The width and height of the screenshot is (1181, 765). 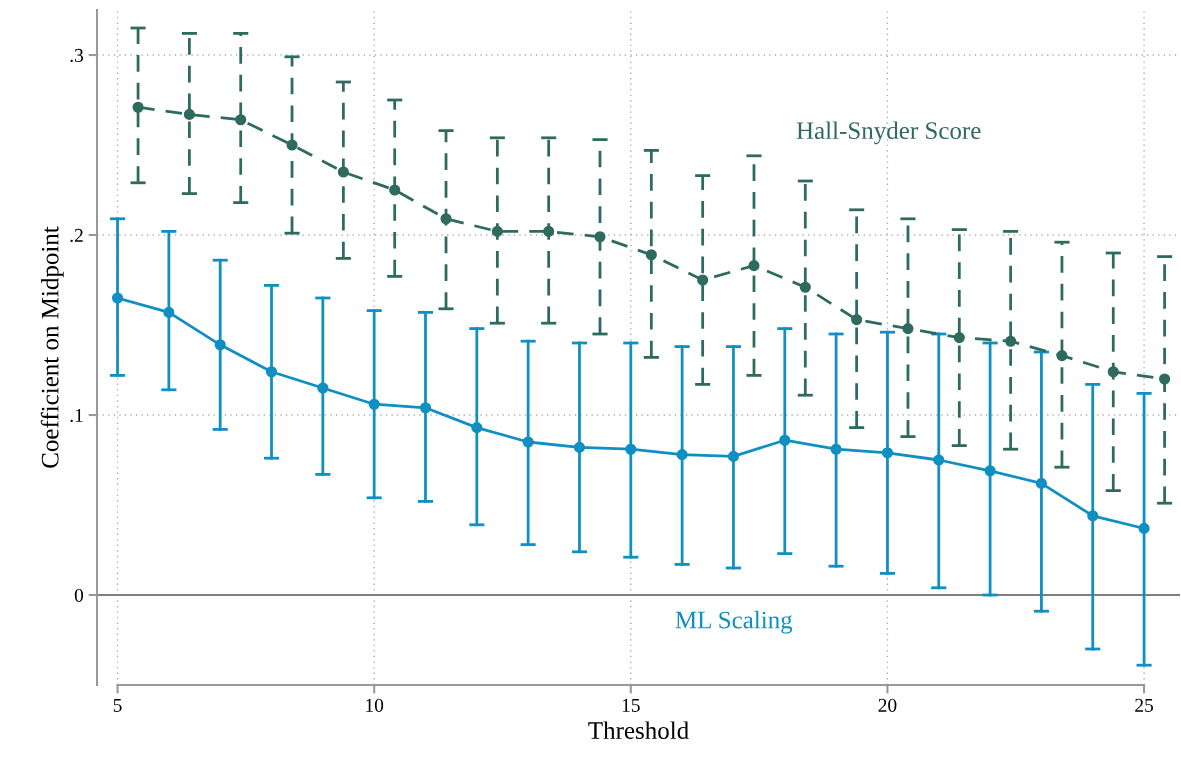 What do you see at coordinates (117, 705) in the screenshot?
I see `x-tick-label: 5` at bounding box center [117, 705].